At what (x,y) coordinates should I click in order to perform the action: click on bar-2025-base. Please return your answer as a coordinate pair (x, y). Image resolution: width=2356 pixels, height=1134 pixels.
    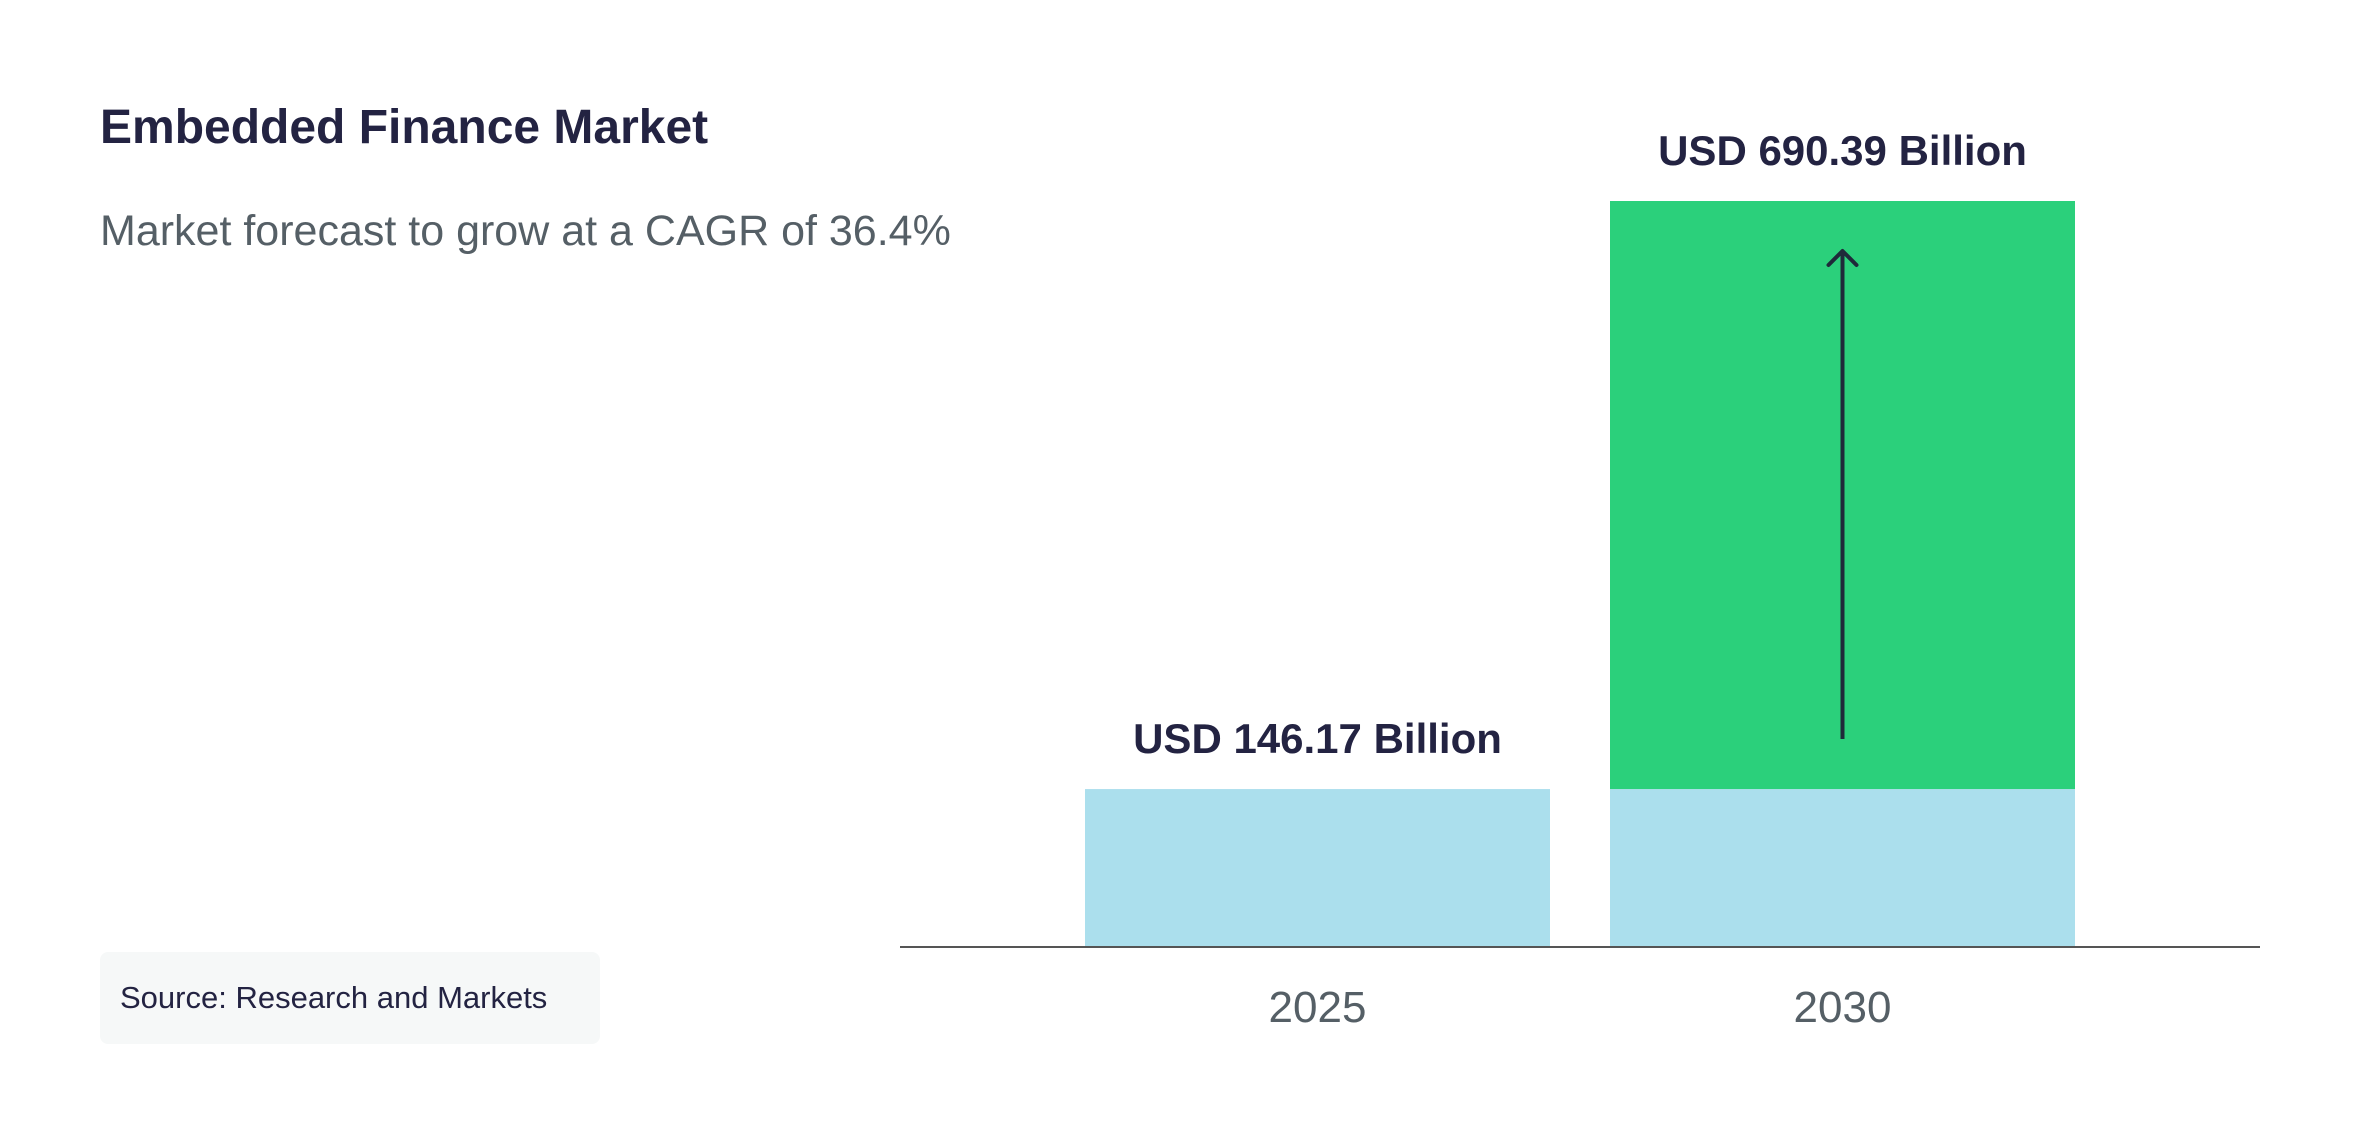
    Looking at the image, I should click on (1317, 868).